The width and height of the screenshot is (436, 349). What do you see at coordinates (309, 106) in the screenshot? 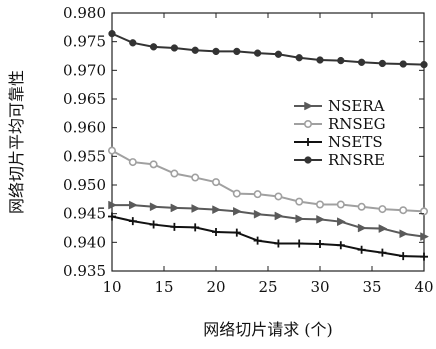
I see `legend-marker-nsera` at bounding box center [309, 106].